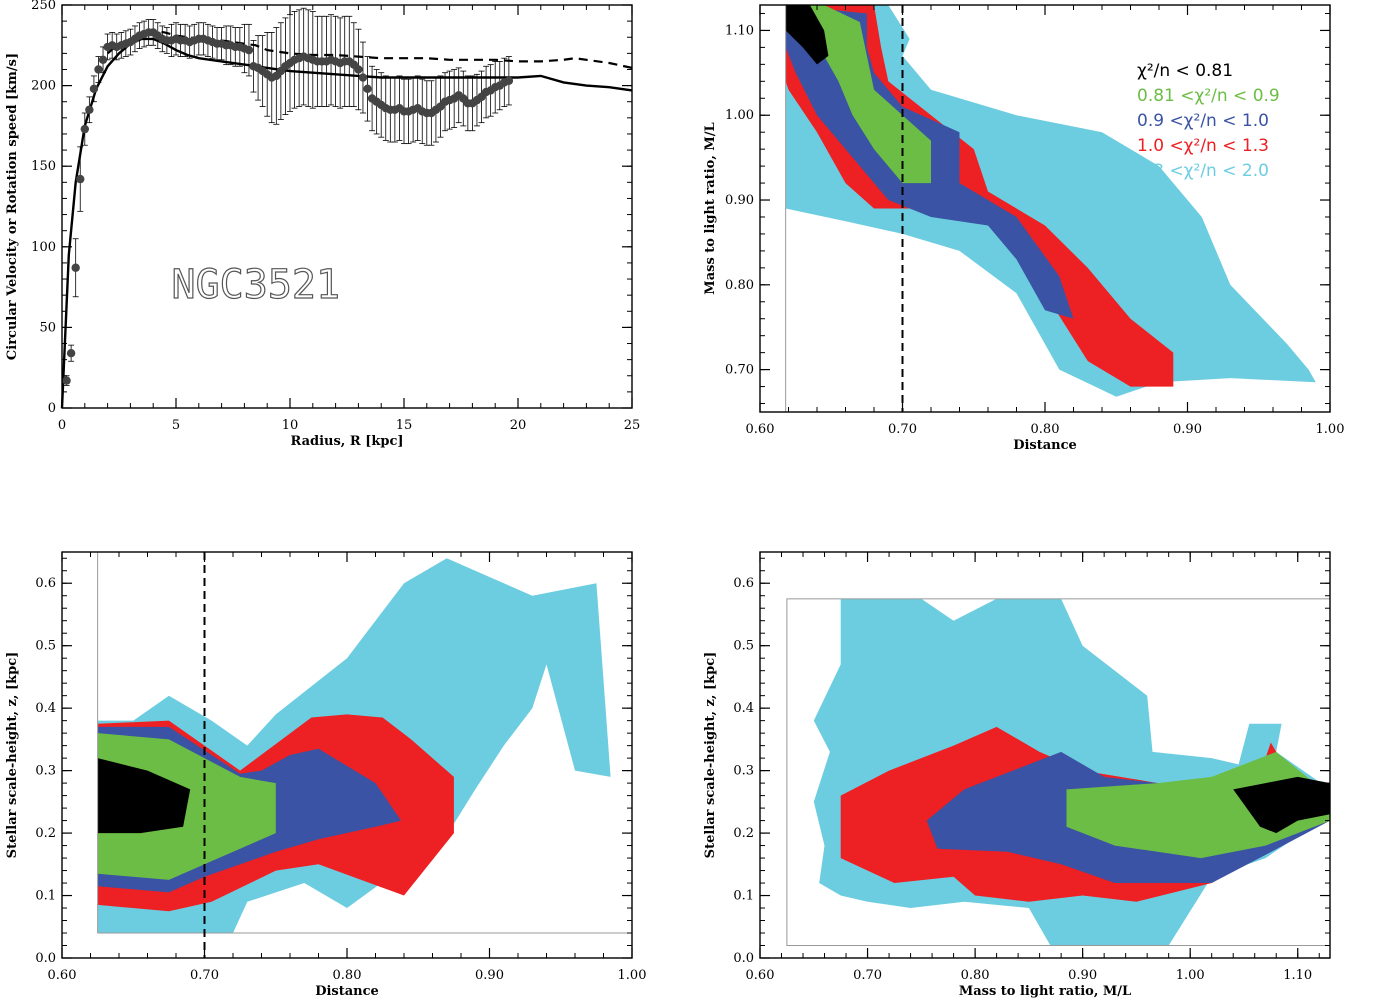 This screenshot has height=1004, width=1374. What do you see at coordinates (256, 285) in the screenshot?
I see `galaxy-label: NGC3521` at bounding box center [256, 285].